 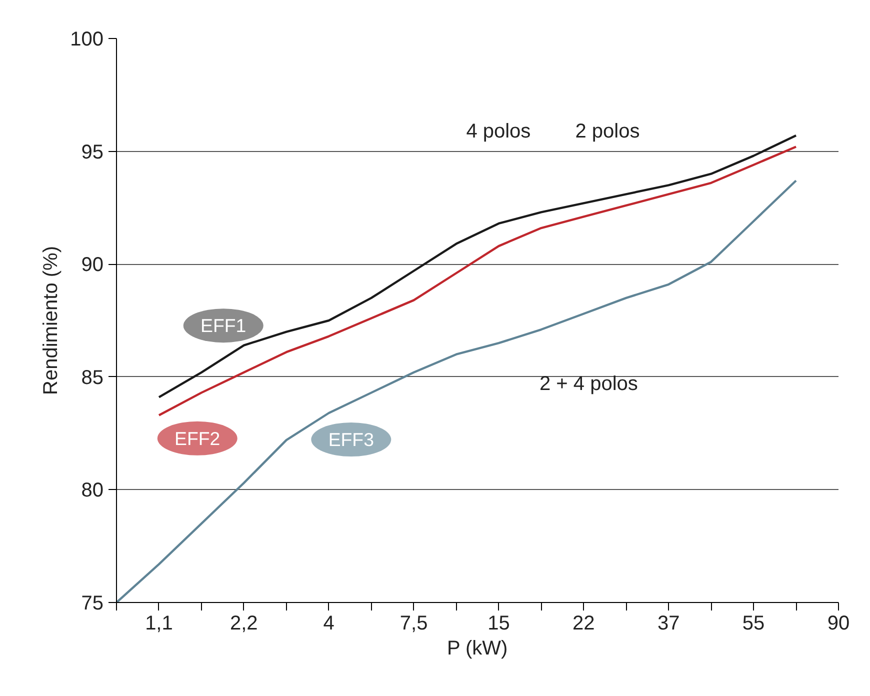 What do you see at coordinates (51, 320) in the screenshot?
I see `y-axis-title: Rendimiento (%)` at bounding box center [51, 320].